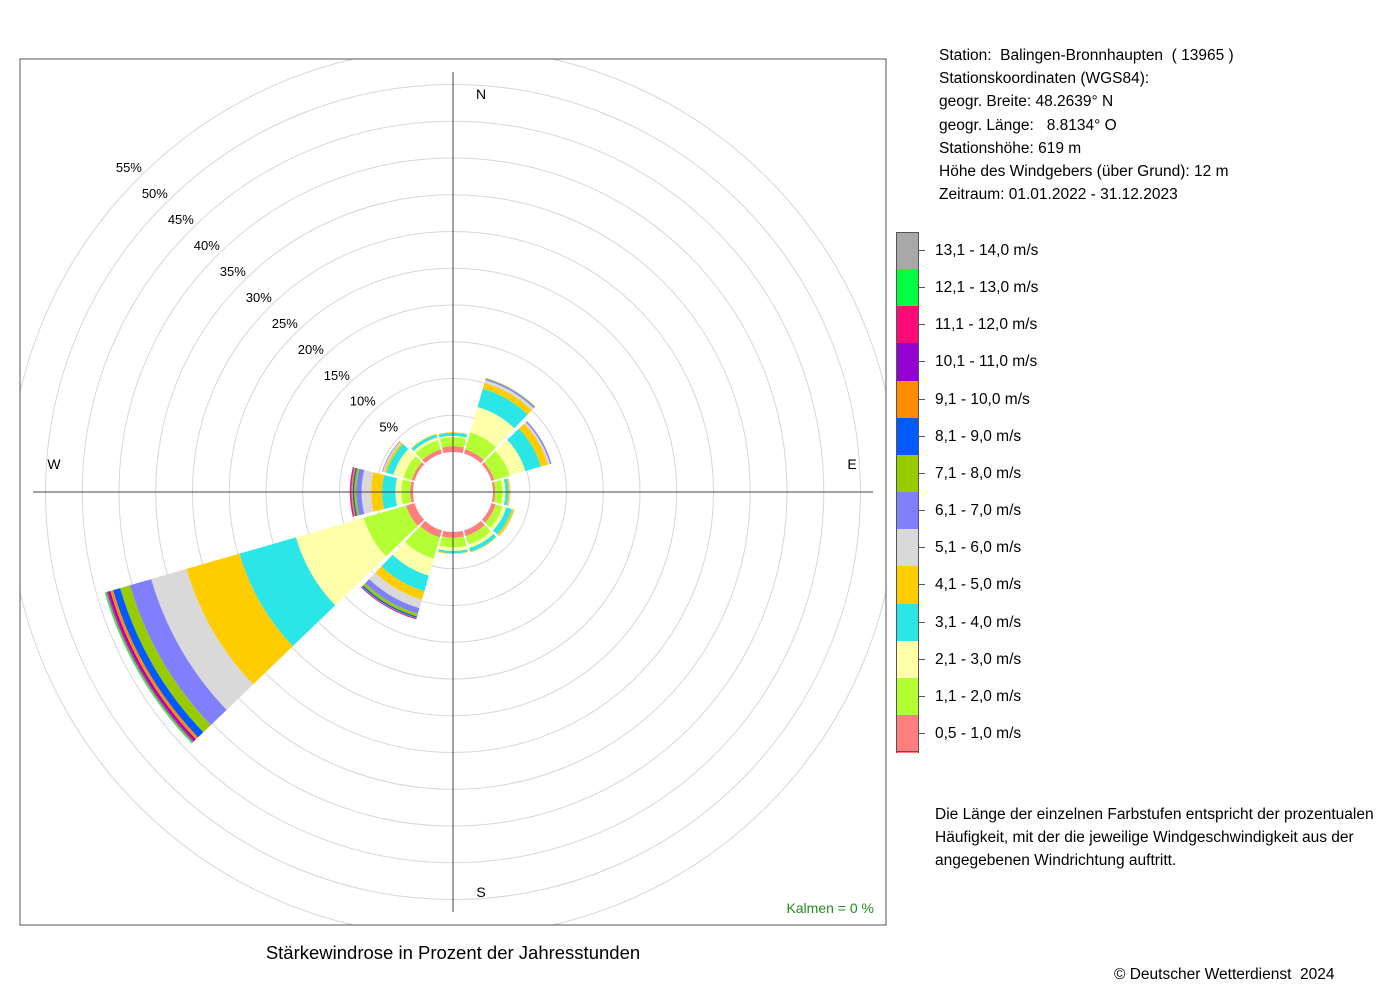 The width and height of the screenshot is (1400, 1000). What do you see at coordinates (388, 427) in the screenshot?
I see `ring-label: 5%` at bounding box center [388, 427].